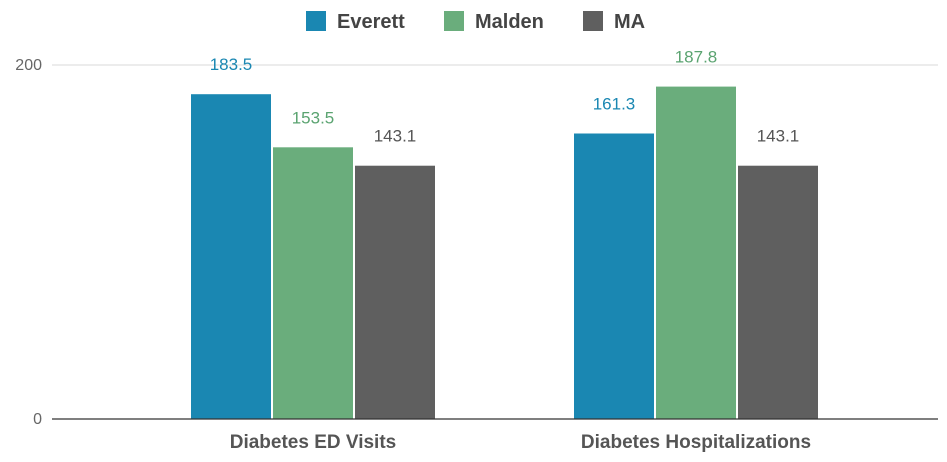  What do you see at coordinates (696, 57) in the screenshot?
I see `data-label-malden-1: 187.8` at bounding box center [696, 57].